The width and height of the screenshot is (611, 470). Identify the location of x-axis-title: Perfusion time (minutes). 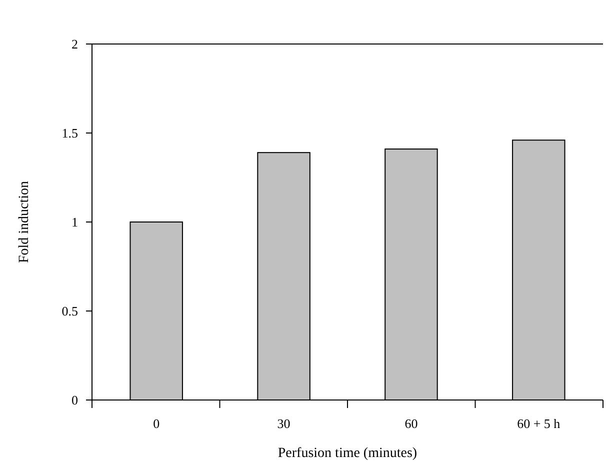
(348, 453).